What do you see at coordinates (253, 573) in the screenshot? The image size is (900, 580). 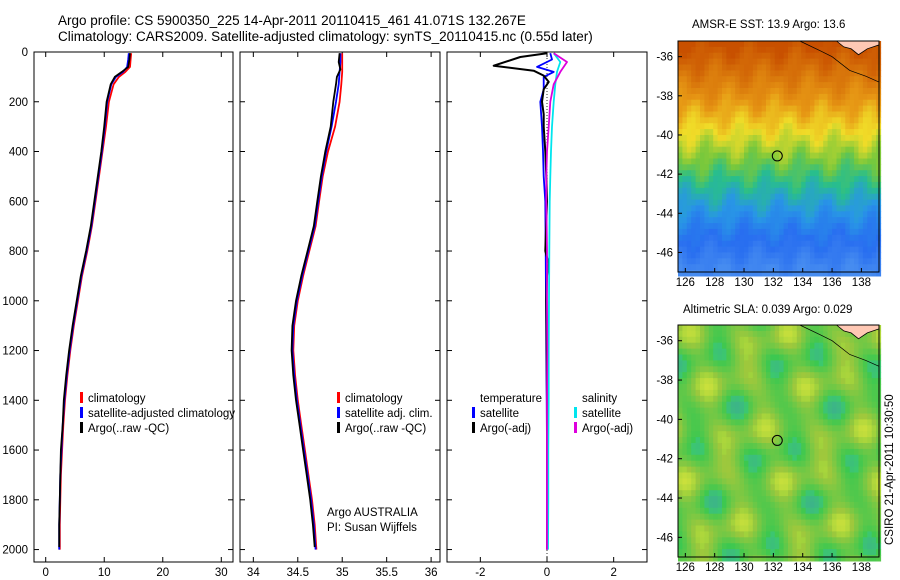 I see `x-tick-label: 34` at bounding box center [253, 573].